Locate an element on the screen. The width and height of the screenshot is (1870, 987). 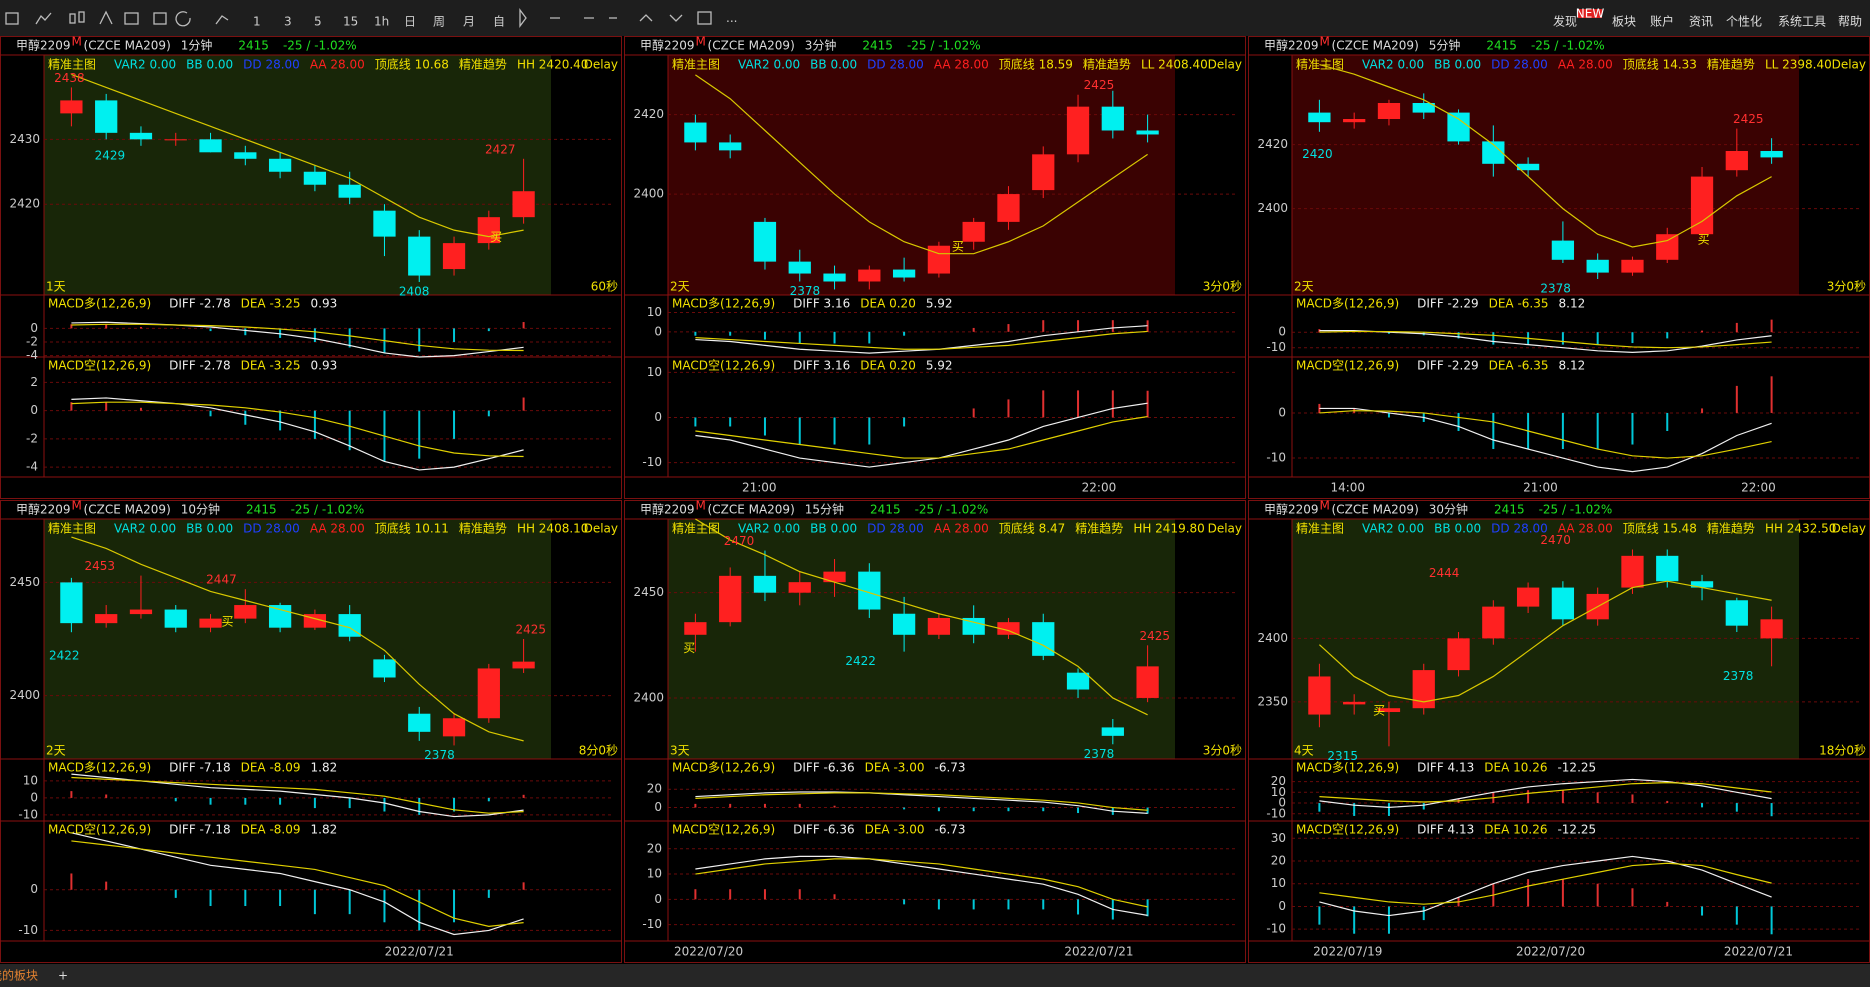
moving-average is located at coordinates (297, 155).